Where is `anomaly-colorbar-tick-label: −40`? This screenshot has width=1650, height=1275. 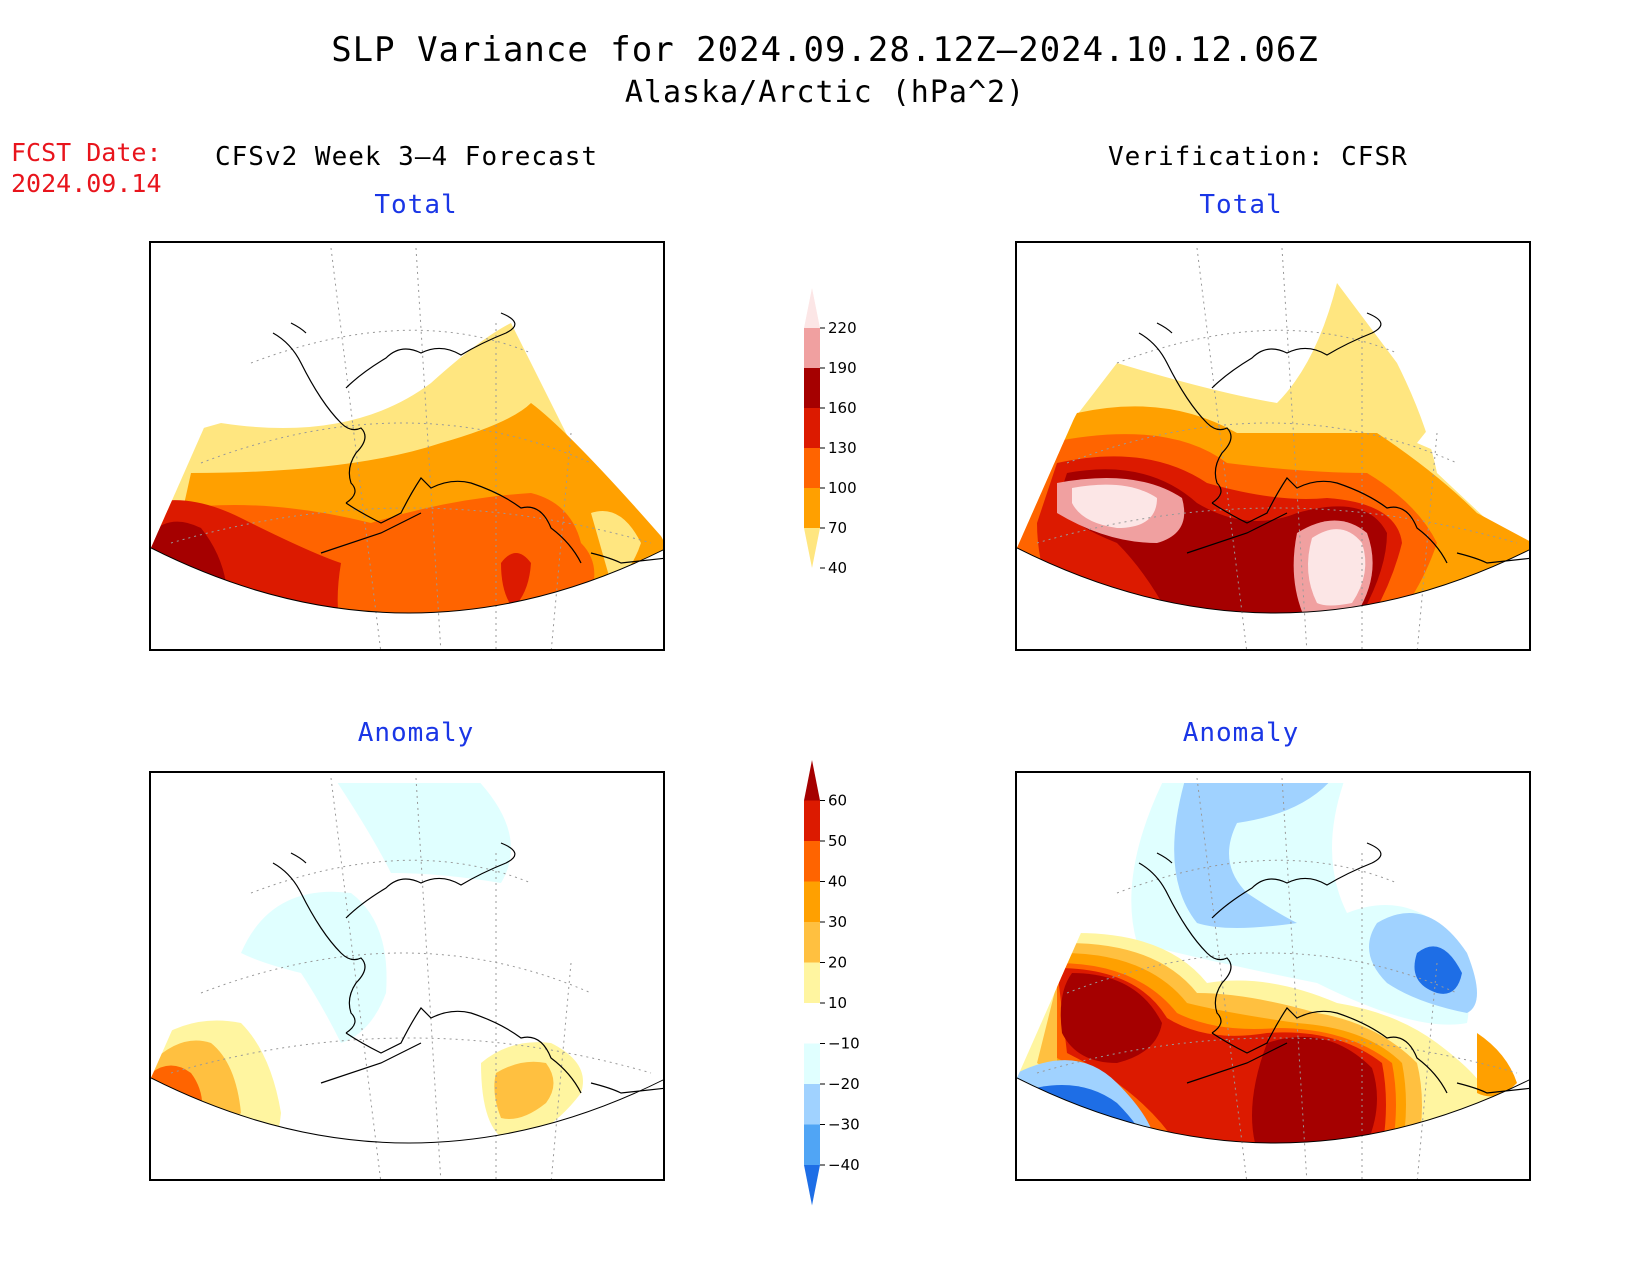 anomaly-colorbar-tick-label: −40 is located at coordinates (844, 1165).